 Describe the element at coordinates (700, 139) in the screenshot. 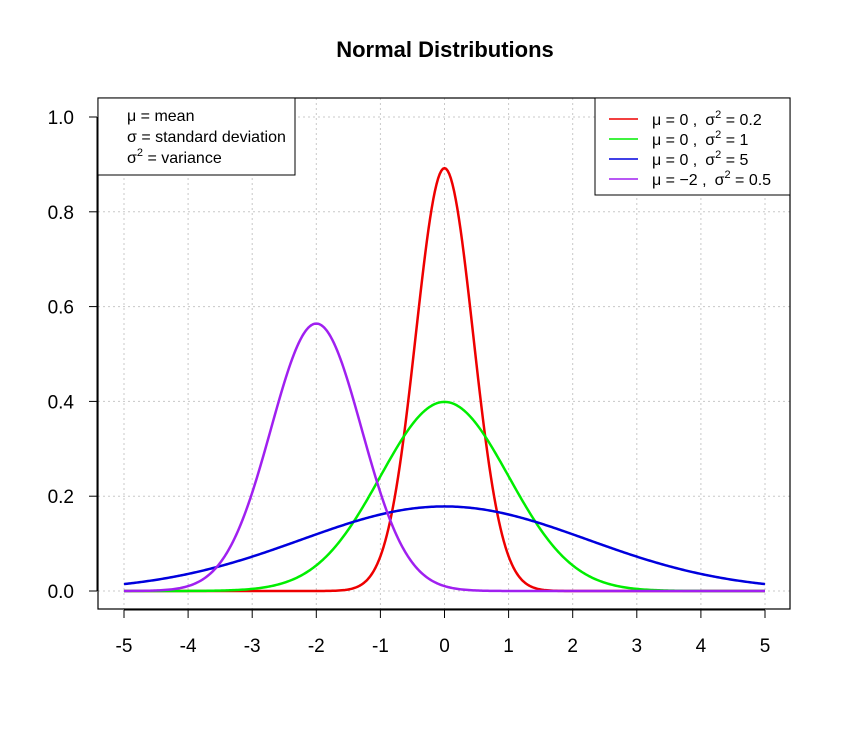

I see `legend-label: μ = 0 , σ2 = 1` at that location.